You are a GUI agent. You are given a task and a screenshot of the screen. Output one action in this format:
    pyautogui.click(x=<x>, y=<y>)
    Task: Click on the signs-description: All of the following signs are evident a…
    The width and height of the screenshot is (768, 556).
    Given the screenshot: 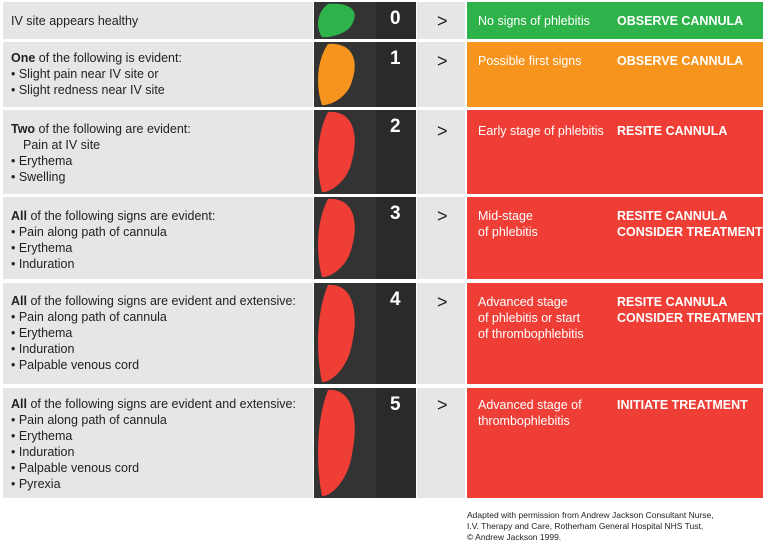 What is the action you would take?
    pyautogui.click(x=158, y=333)
    